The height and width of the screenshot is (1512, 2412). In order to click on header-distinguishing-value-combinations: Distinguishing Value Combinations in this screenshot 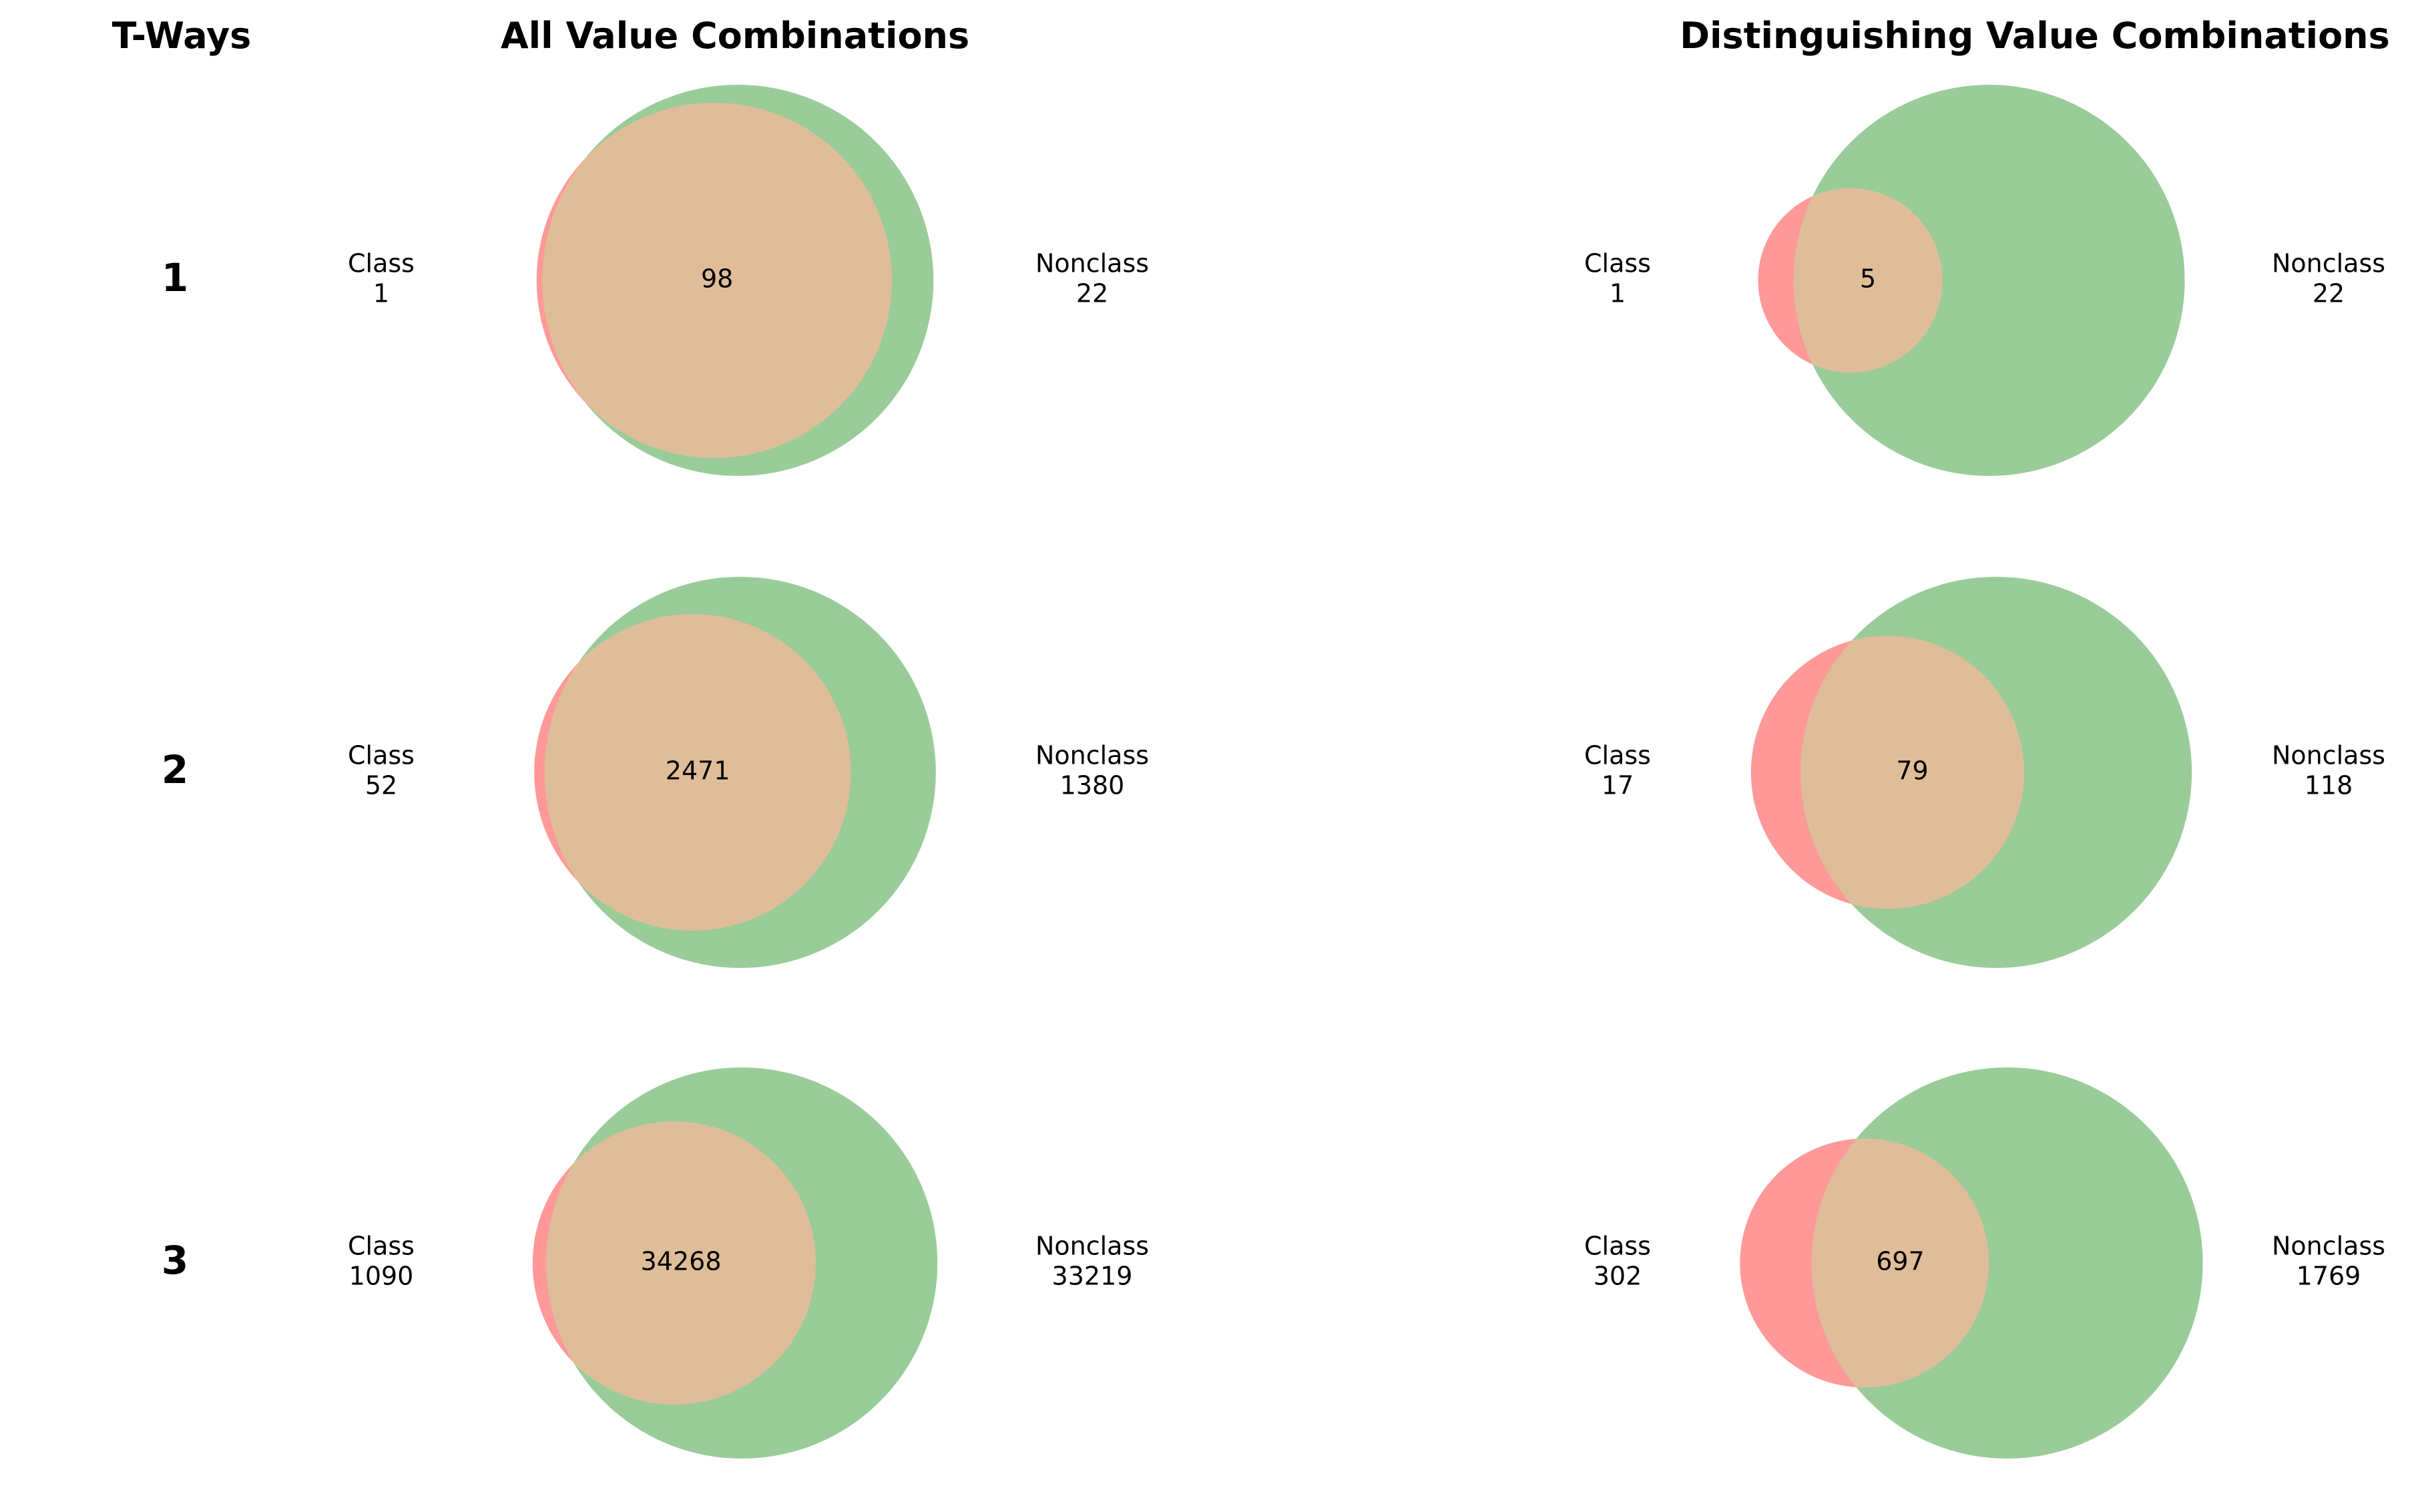, I will do `click(2035, 36)`.